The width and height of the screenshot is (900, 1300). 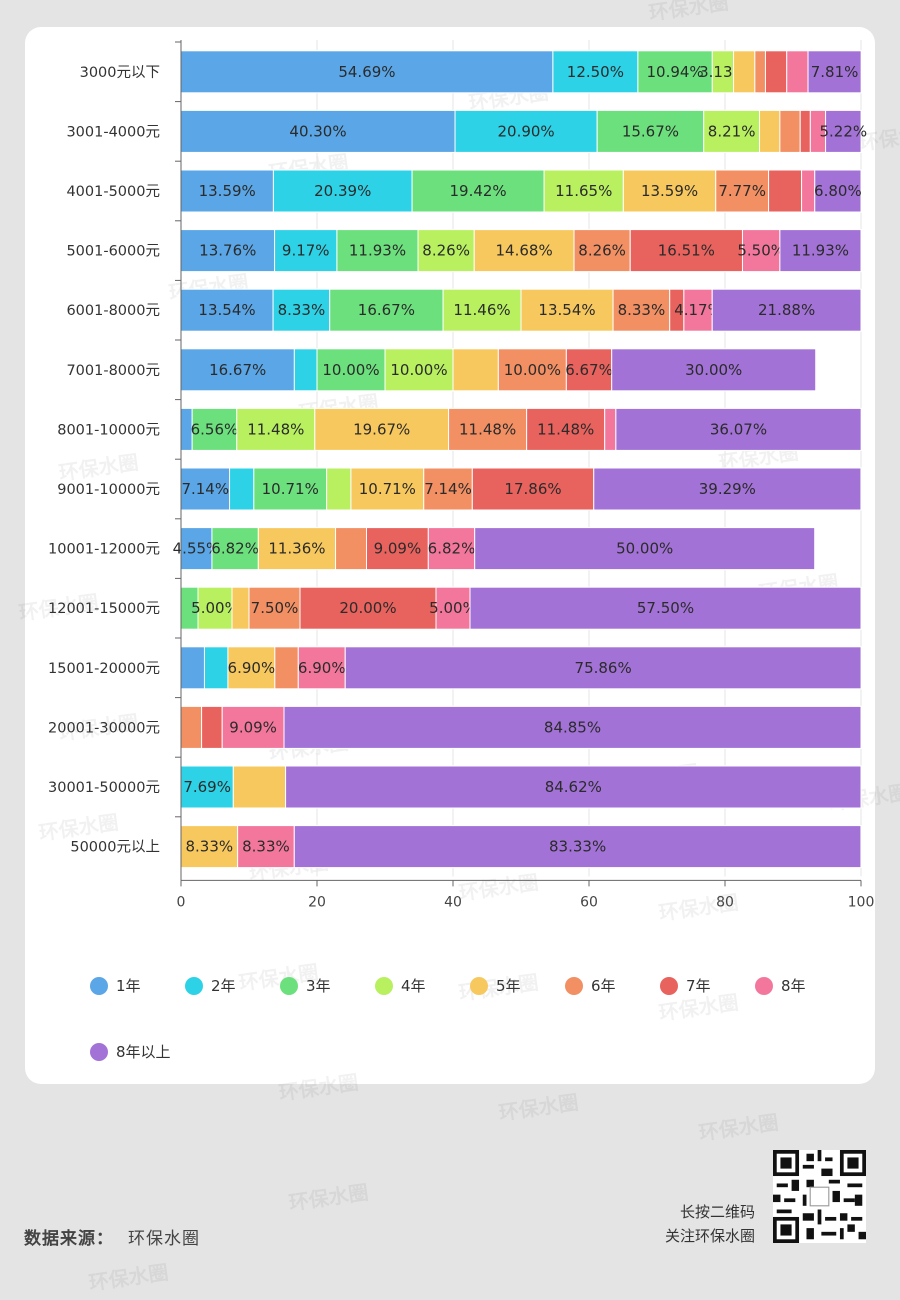 I want to click on qr-code-icon, so click(x=819, y=1196).